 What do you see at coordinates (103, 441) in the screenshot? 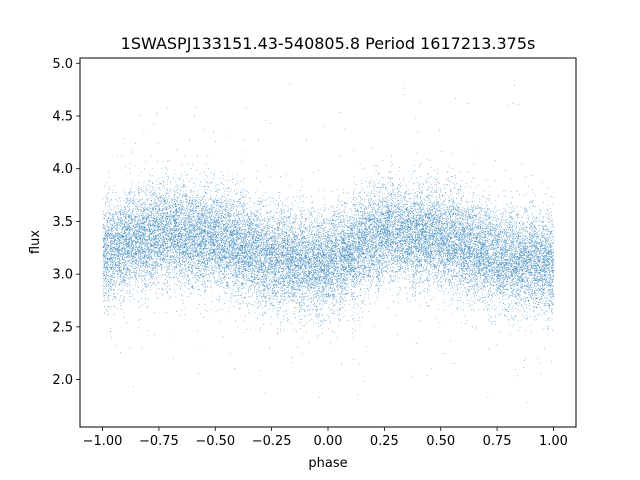
I see `x-tick-label: −1.00` at bounding box center [103, 441].